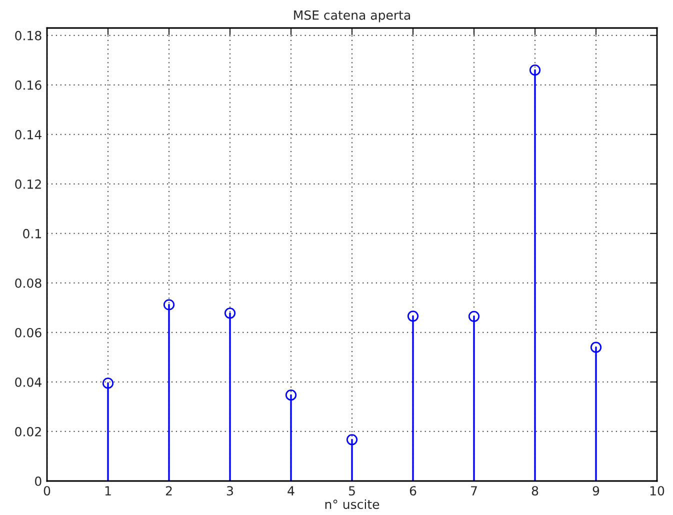 This screenshot has height=515, width=673. I want to click on x-tick-label: 1, so click(108, 491).